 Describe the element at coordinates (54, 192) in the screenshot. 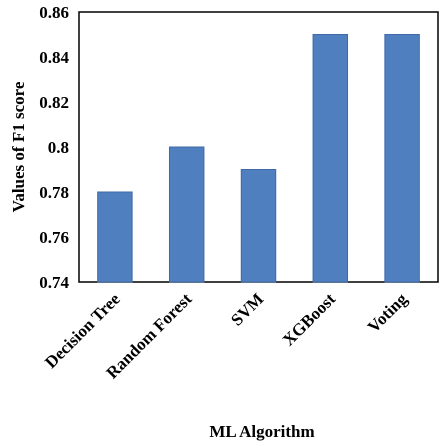

I see `y-tick-label: 0.78` at that location.